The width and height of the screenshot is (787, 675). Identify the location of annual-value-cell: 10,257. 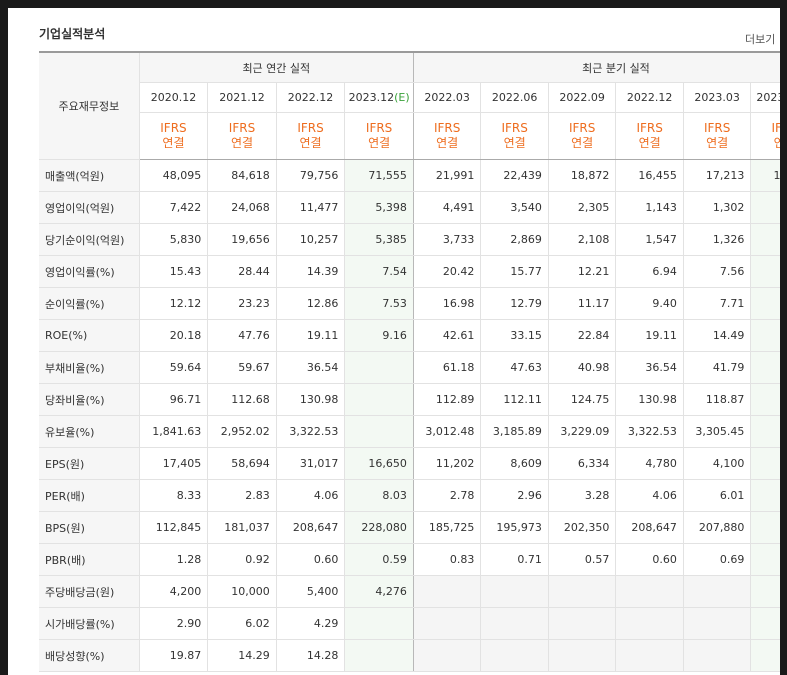
(311, 239).